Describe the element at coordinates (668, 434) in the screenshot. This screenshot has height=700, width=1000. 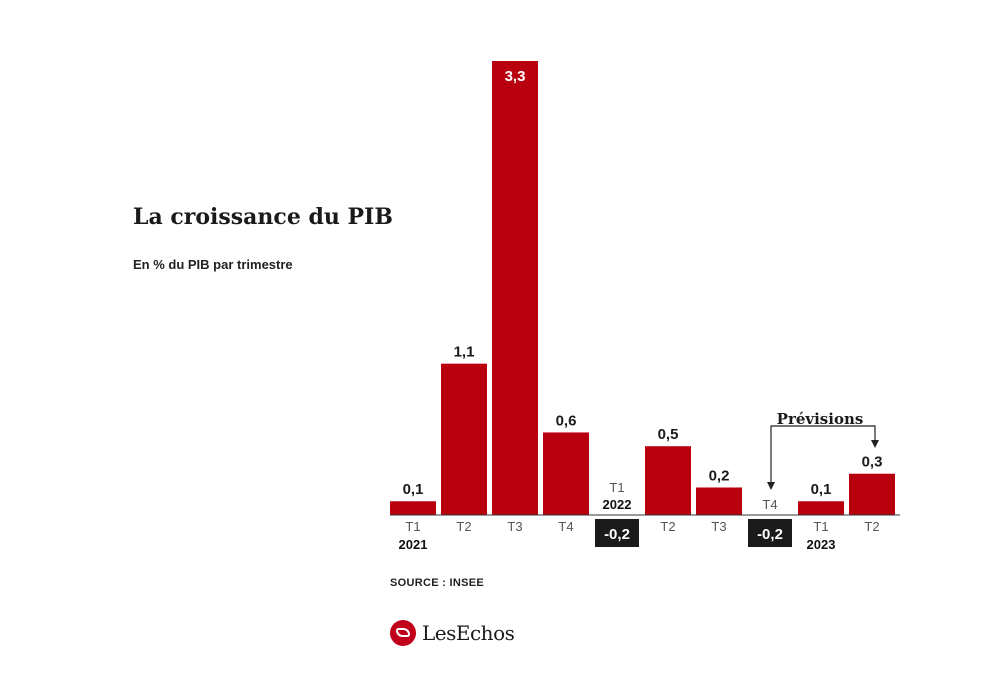
I see `value-label: 0,5` at that location.